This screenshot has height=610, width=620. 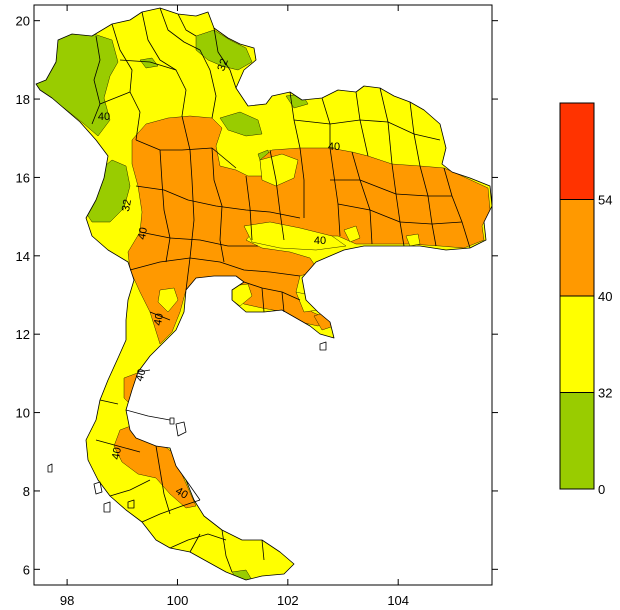 I want to click on y-tick-label: 6, so click(x=26, y=569).